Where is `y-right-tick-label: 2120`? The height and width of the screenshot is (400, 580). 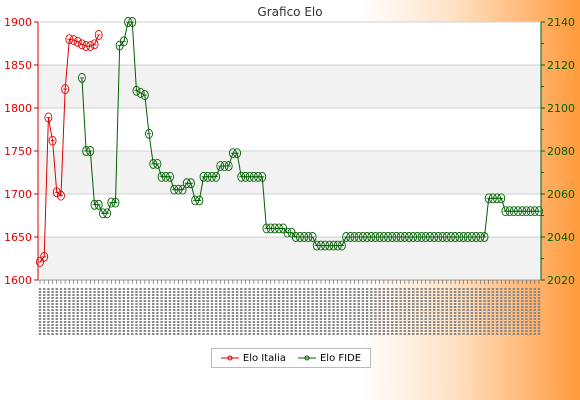 y-right-tick-label: 2120 is located at coordinates (561, 65).